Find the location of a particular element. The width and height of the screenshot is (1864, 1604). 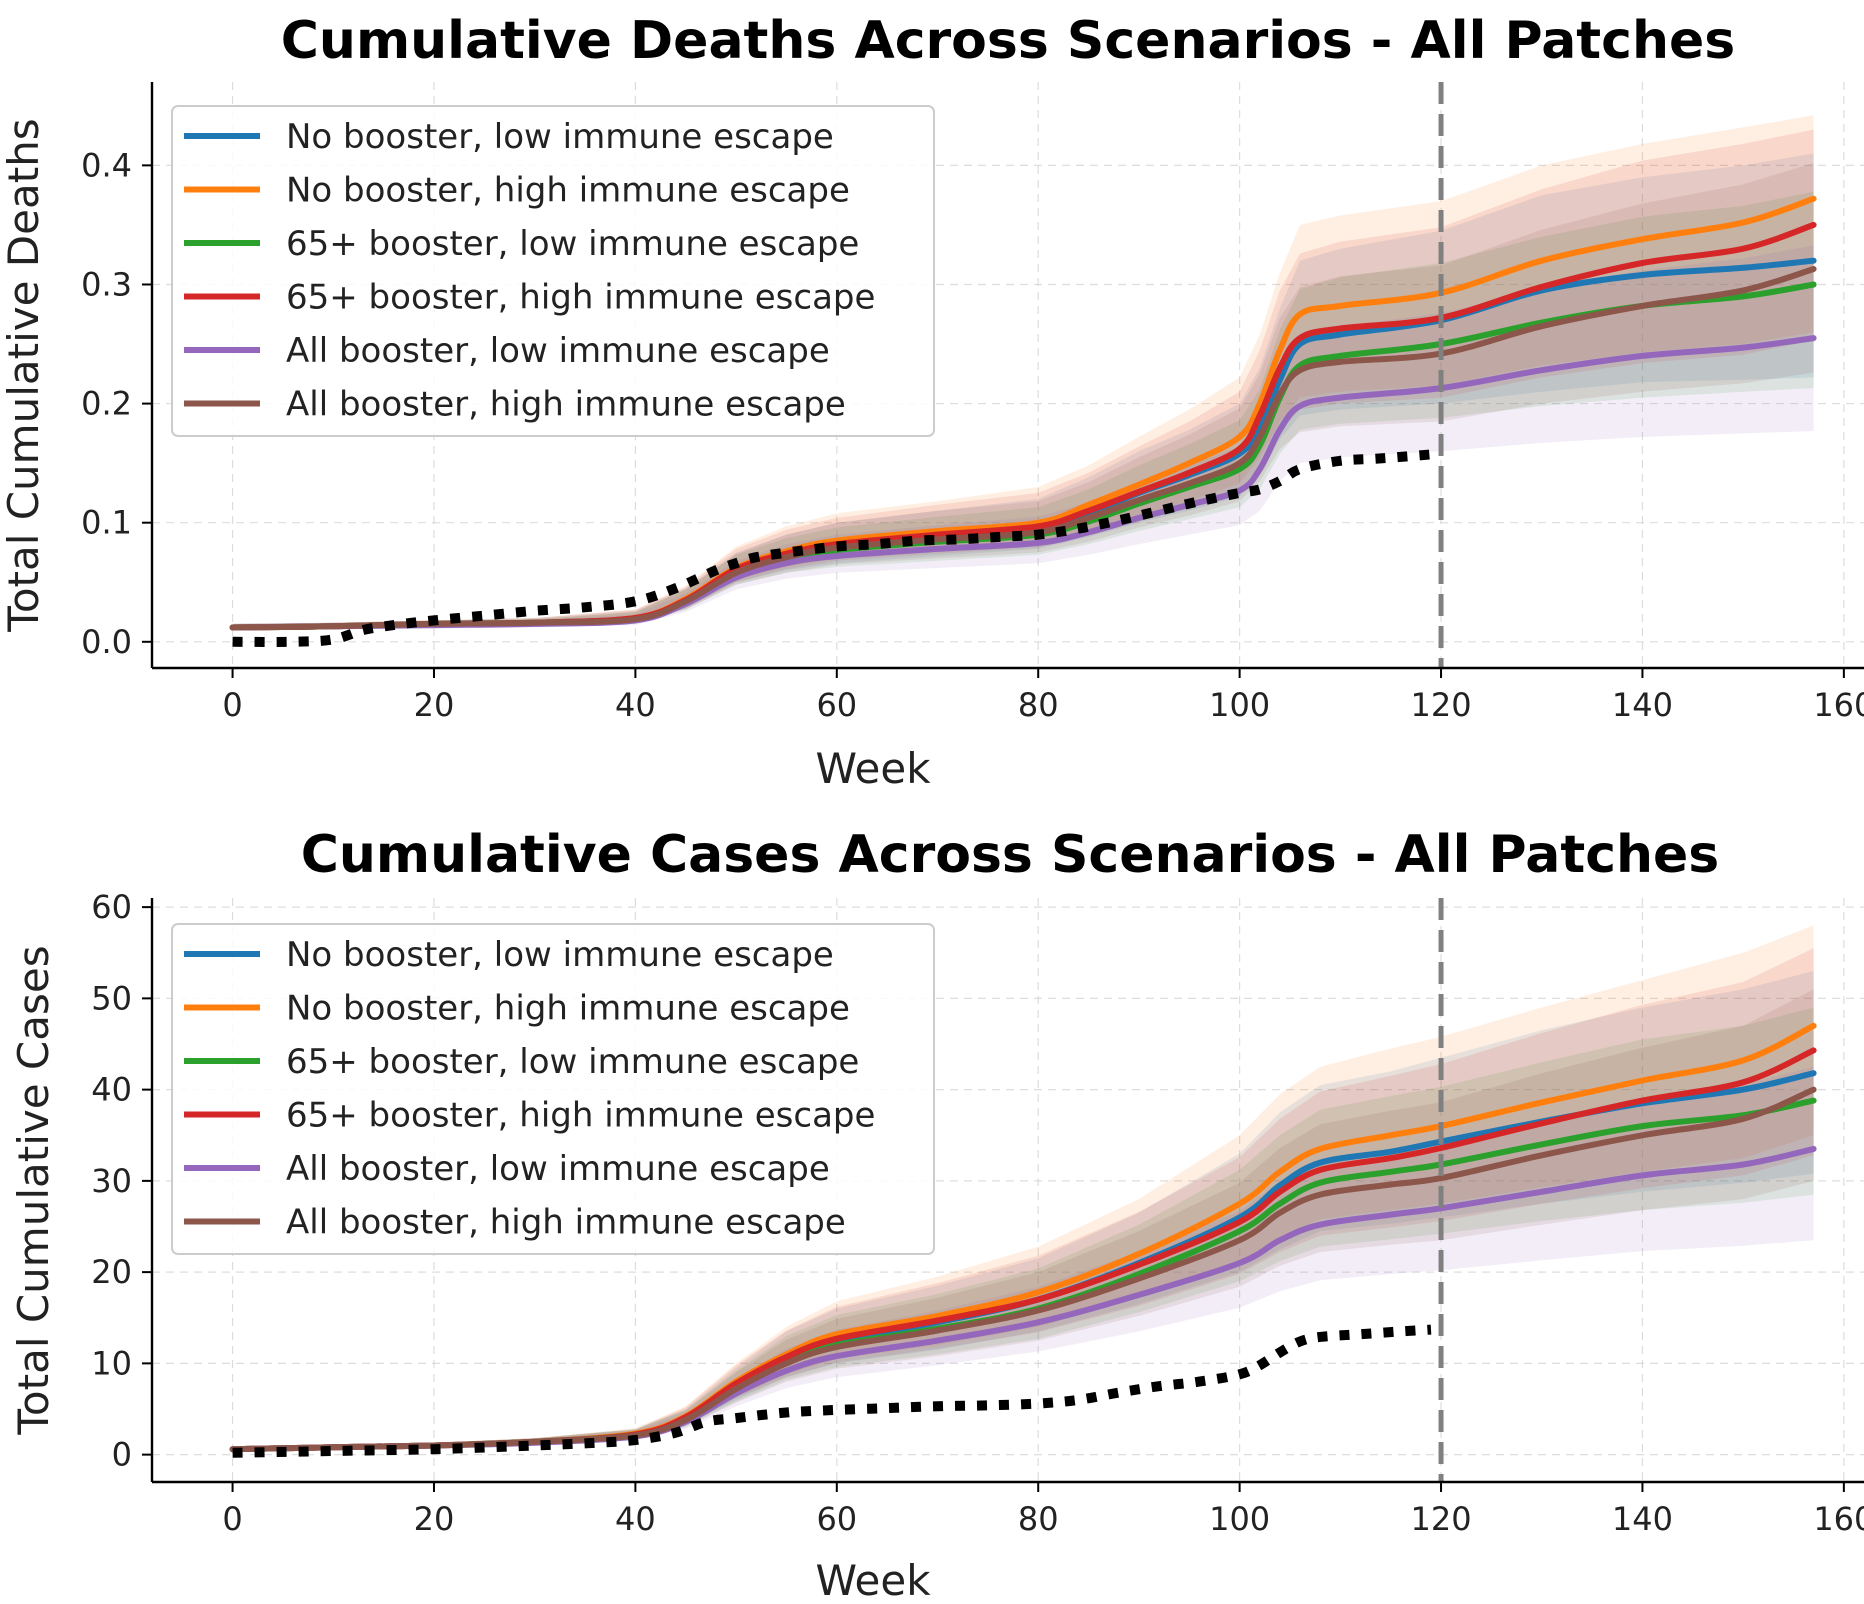

y-tick-label: 0.3 is located at coordinates (106, 284).